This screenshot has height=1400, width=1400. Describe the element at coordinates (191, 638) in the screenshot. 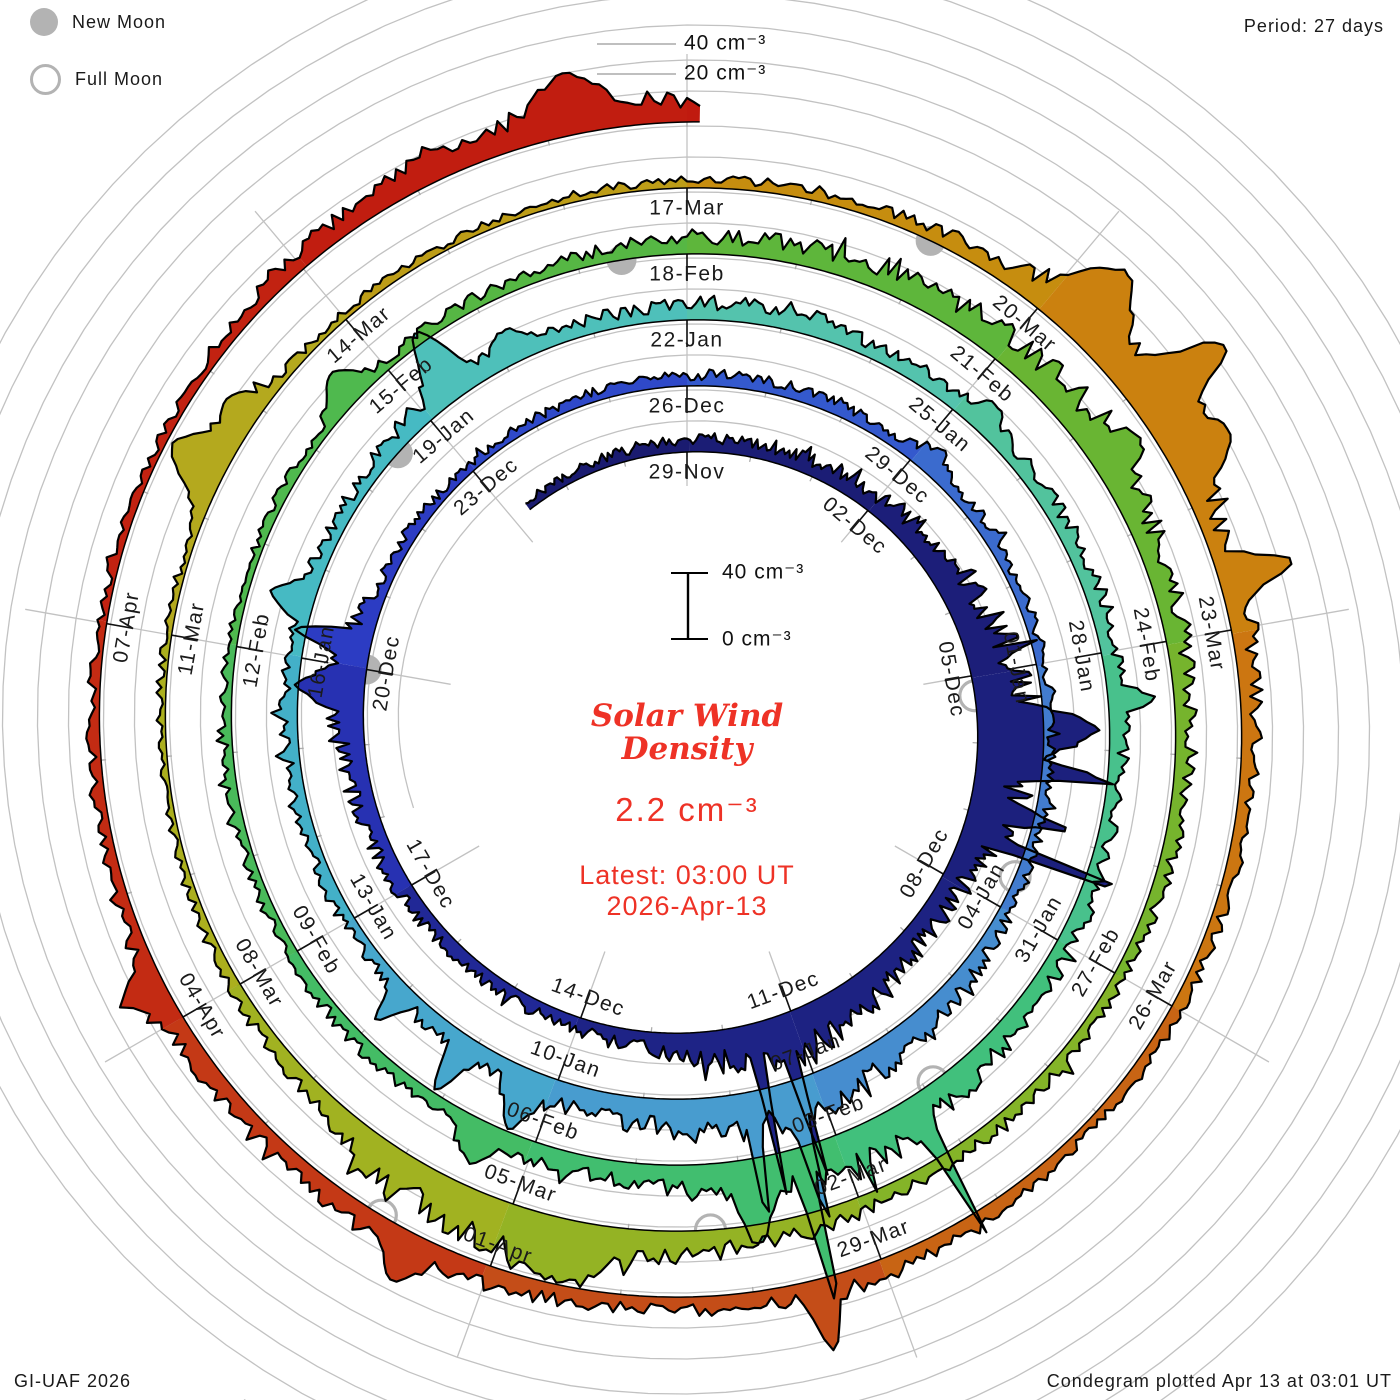

I see `svg-text: 11-Mar` at that location.